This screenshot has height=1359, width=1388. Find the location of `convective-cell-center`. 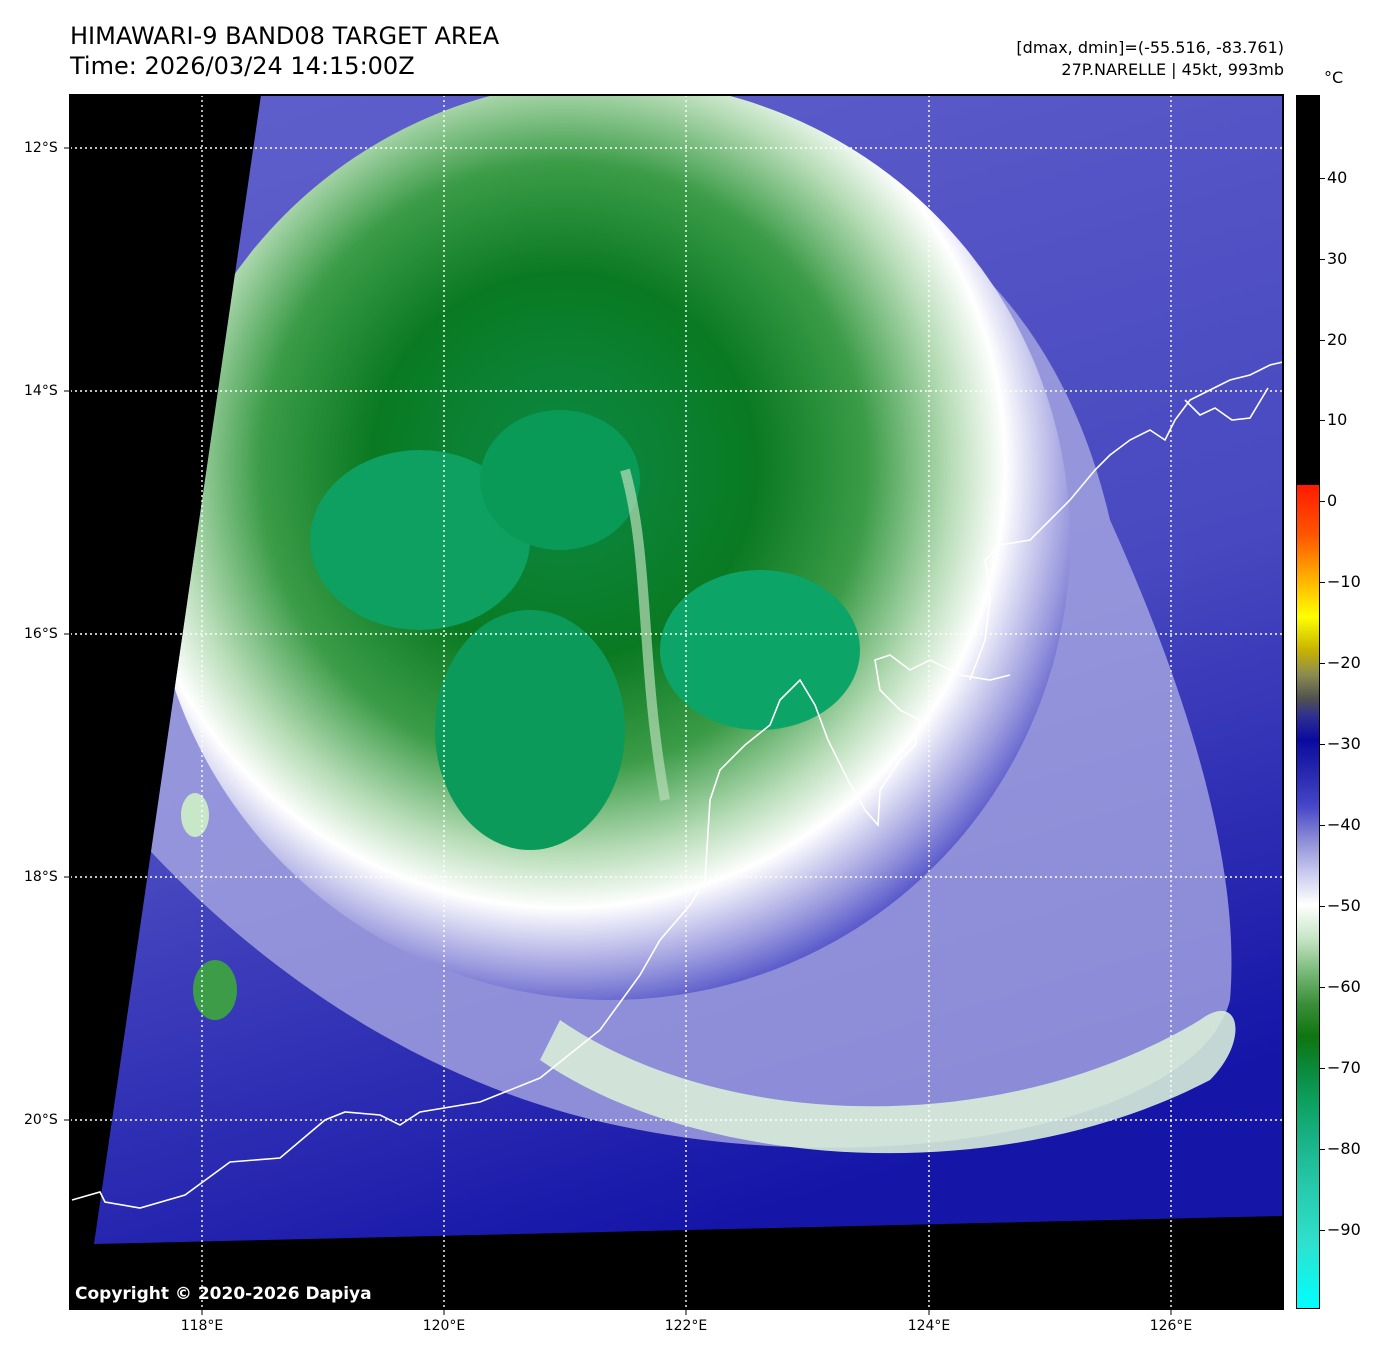

convective-cell-center is located at coordinates (530, 730).